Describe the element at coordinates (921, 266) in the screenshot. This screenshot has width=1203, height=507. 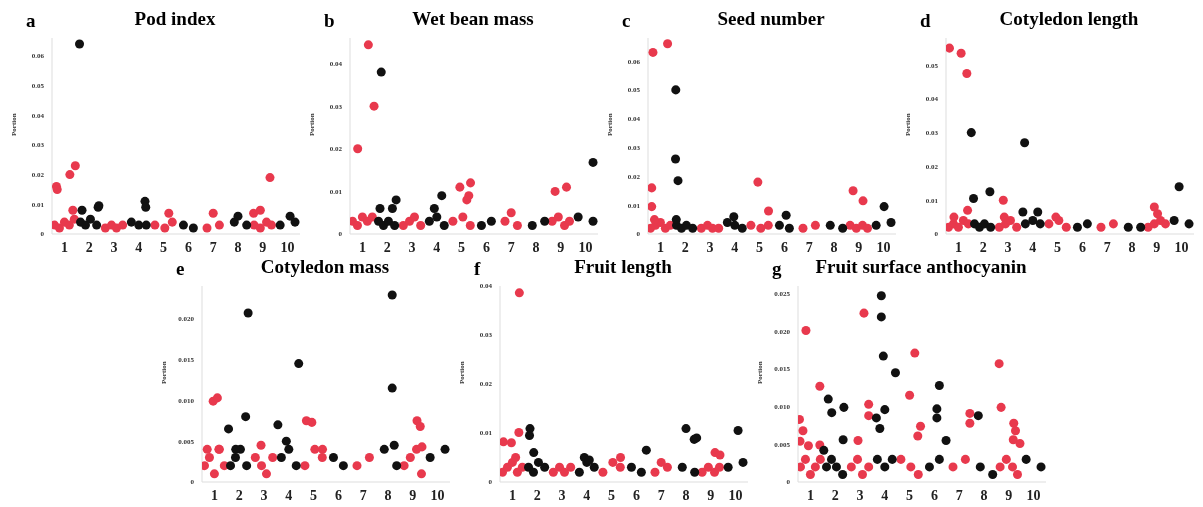
I see `chart-title: Fruit surface anthocyanin` at that location.